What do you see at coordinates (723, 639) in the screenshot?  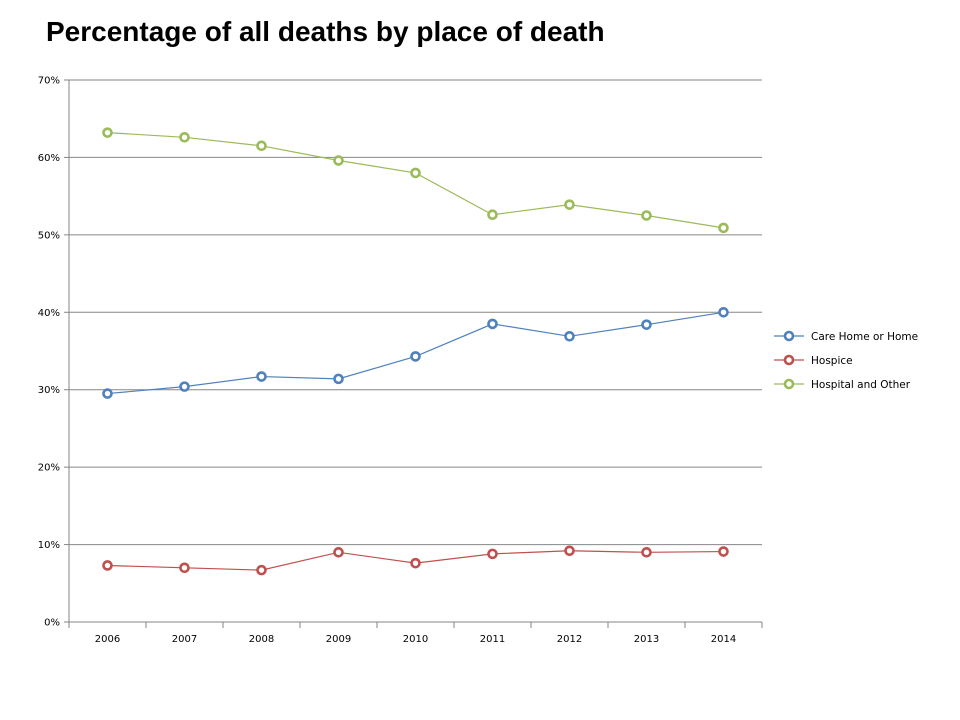 I see `x-tick-label: 2014` at bounding box center [723, 639].